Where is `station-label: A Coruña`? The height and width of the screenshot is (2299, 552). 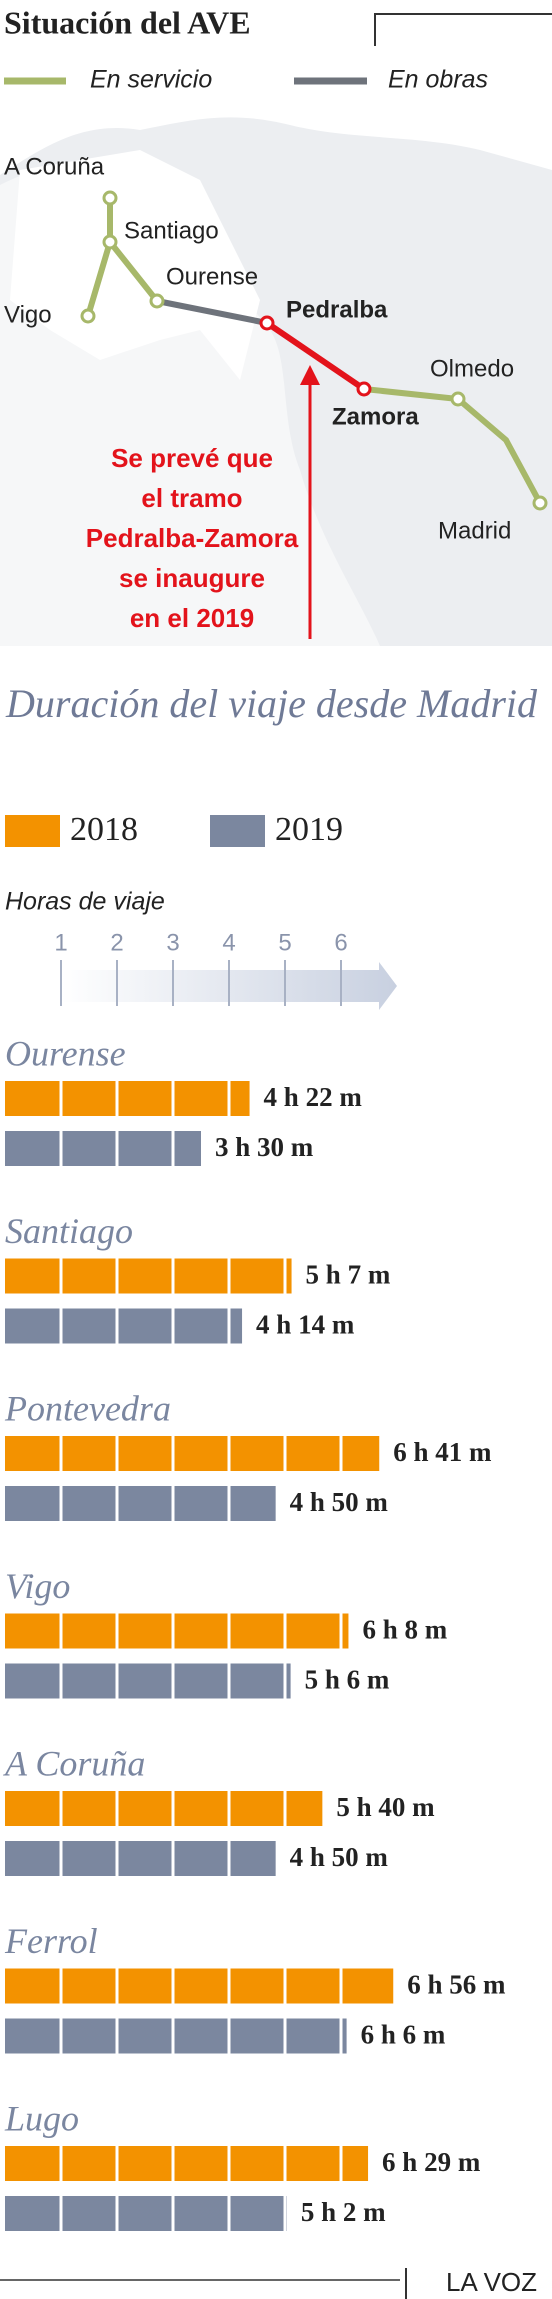 station-label: A Coruña is located at coordinates (54, 166).